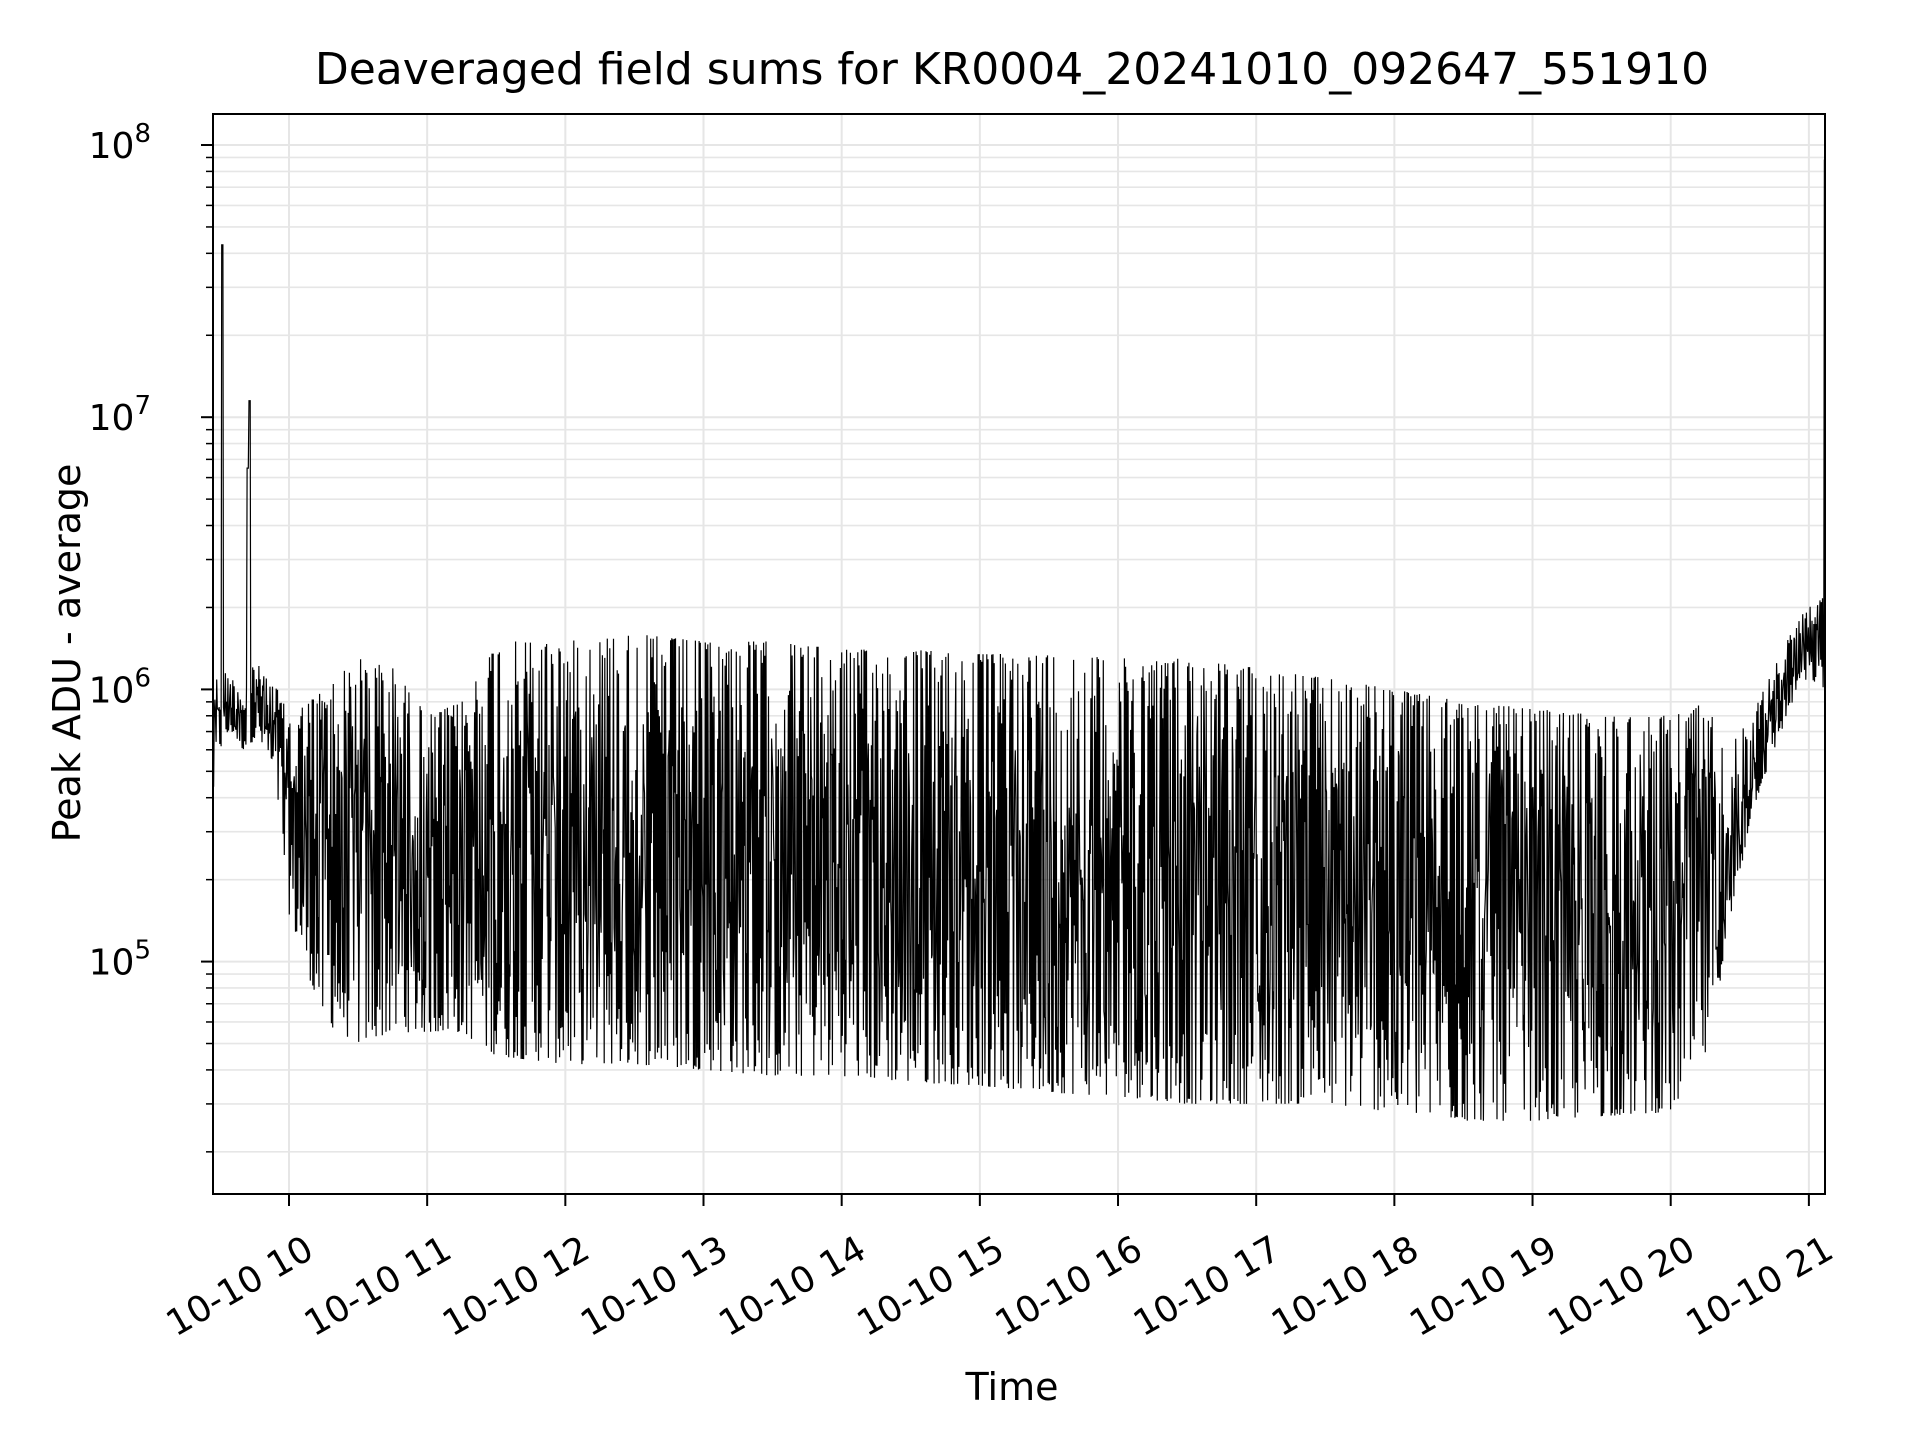  What do you see at coordinates (378, 1286) in the screenshot?
I see `x-tick-label: 10-10 11` at bounding box center [378, 1286].